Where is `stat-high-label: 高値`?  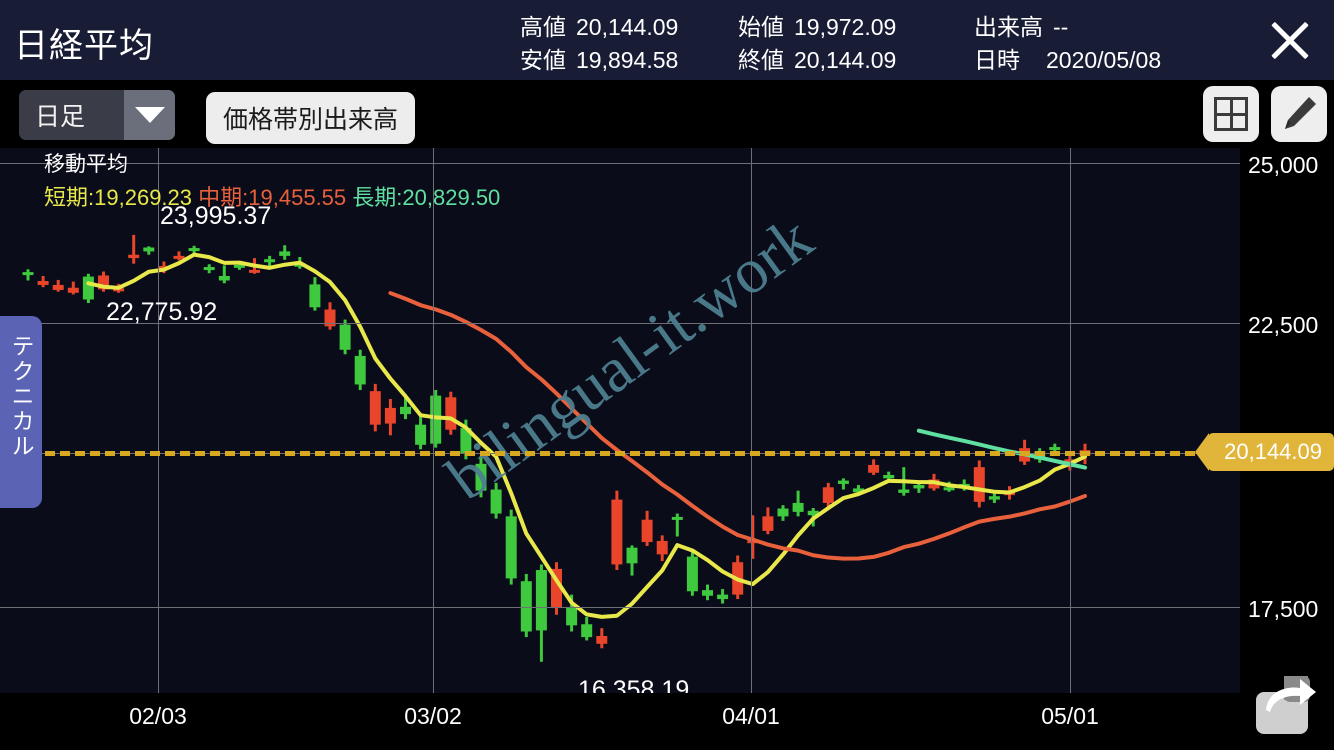 stat-high-label: 高値 is located at coordinates (543, 26).